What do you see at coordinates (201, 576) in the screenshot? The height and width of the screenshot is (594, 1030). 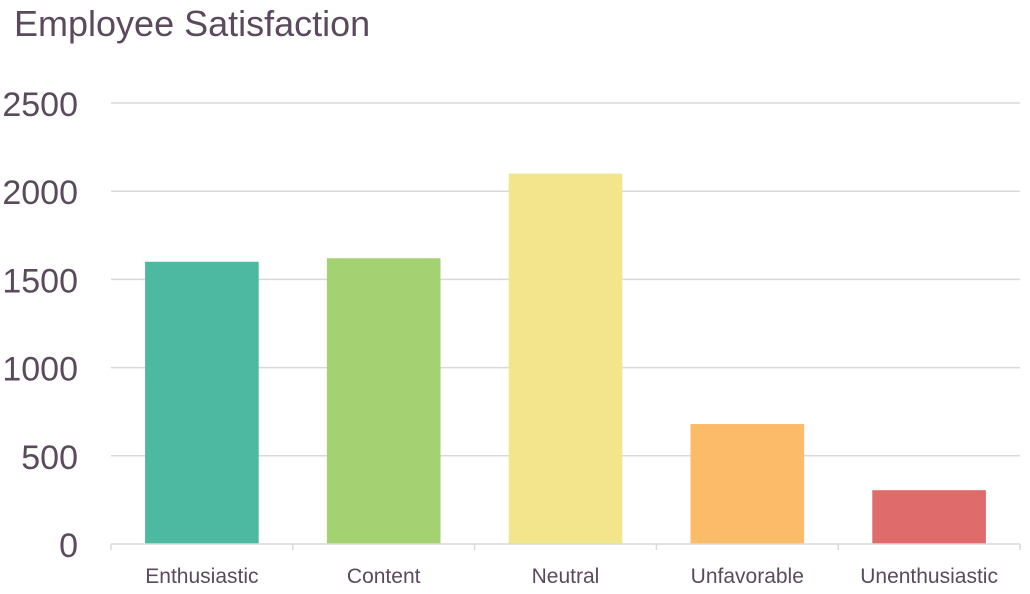 I see `x-tick-label: Enthusiastic` at bounding box center [201, 576].